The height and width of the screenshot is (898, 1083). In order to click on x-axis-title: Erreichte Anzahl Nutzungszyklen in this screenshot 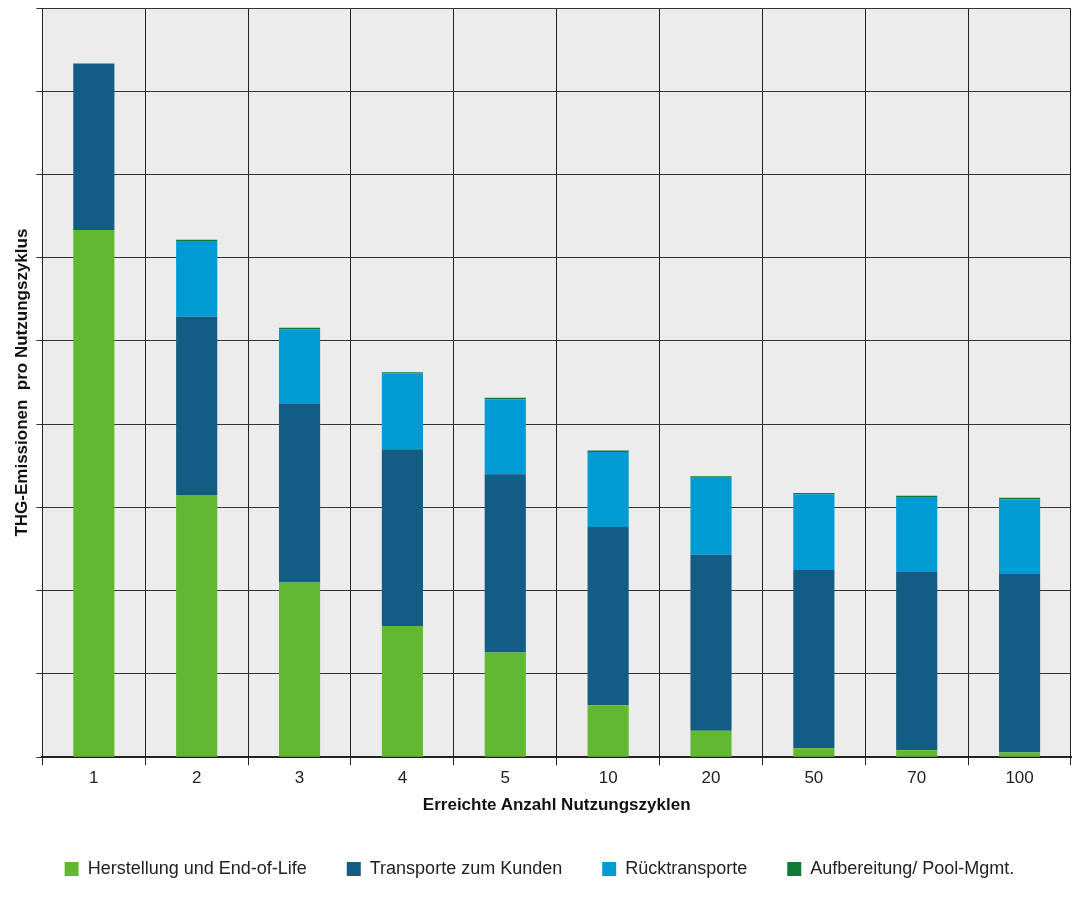, I will do `click(556, 805)`.